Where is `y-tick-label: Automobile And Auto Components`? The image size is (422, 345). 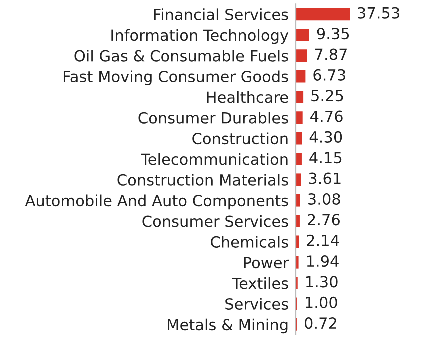 y-tick-label: Automobile And Auto Components is located at coordinates (156, 202).